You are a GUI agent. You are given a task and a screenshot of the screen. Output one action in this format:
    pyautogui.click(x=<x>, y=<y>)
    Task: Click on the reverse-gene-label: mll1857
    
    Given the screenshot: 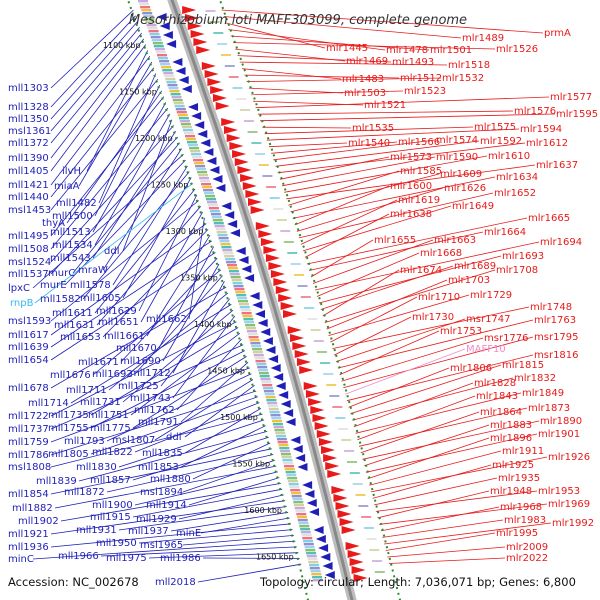 What is the action you would take?
    pyautogui.click(x=110, y=480)
    